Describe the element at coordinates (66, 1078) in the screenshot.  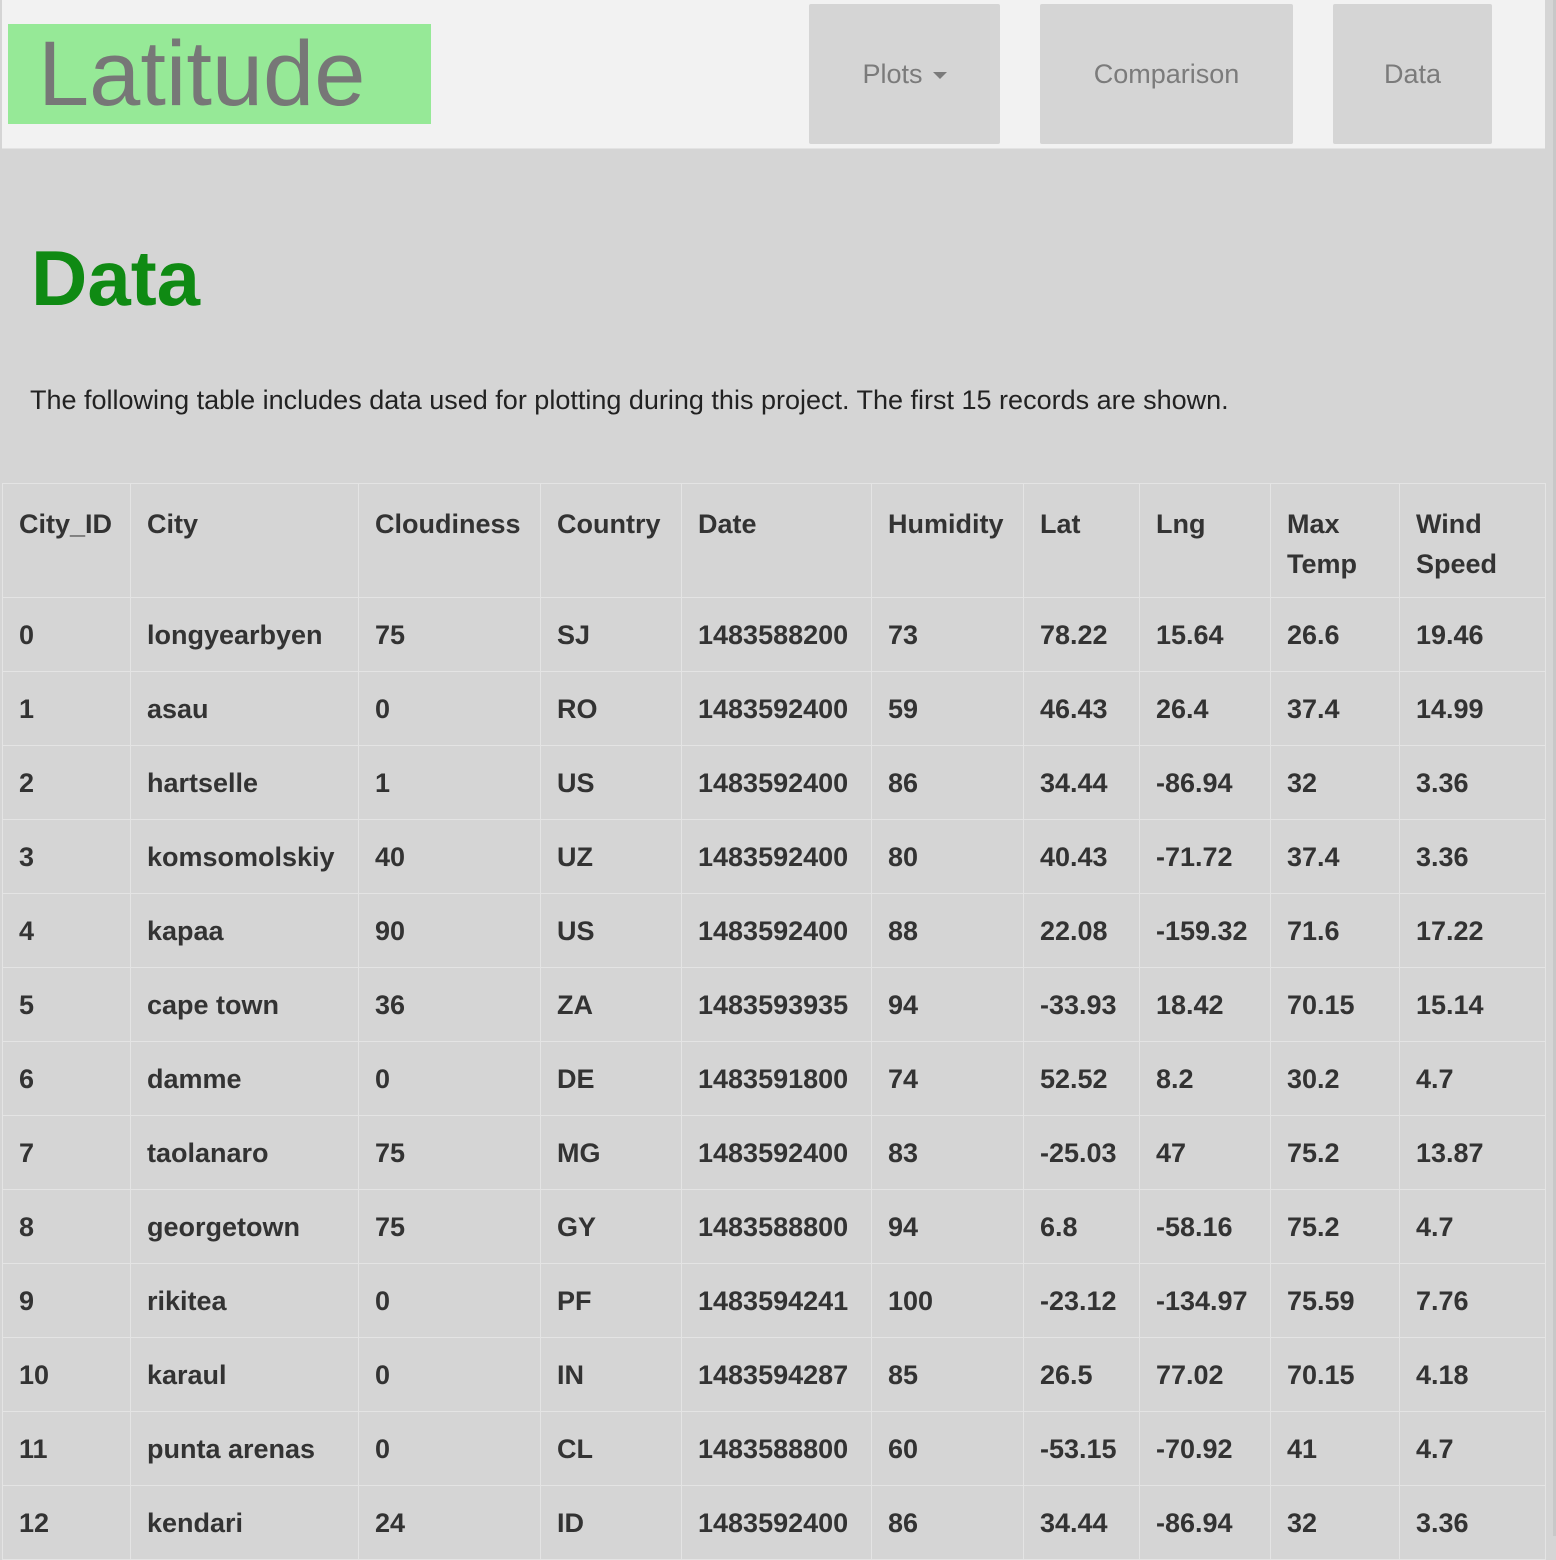
I see `table-cell: 6` at that location.